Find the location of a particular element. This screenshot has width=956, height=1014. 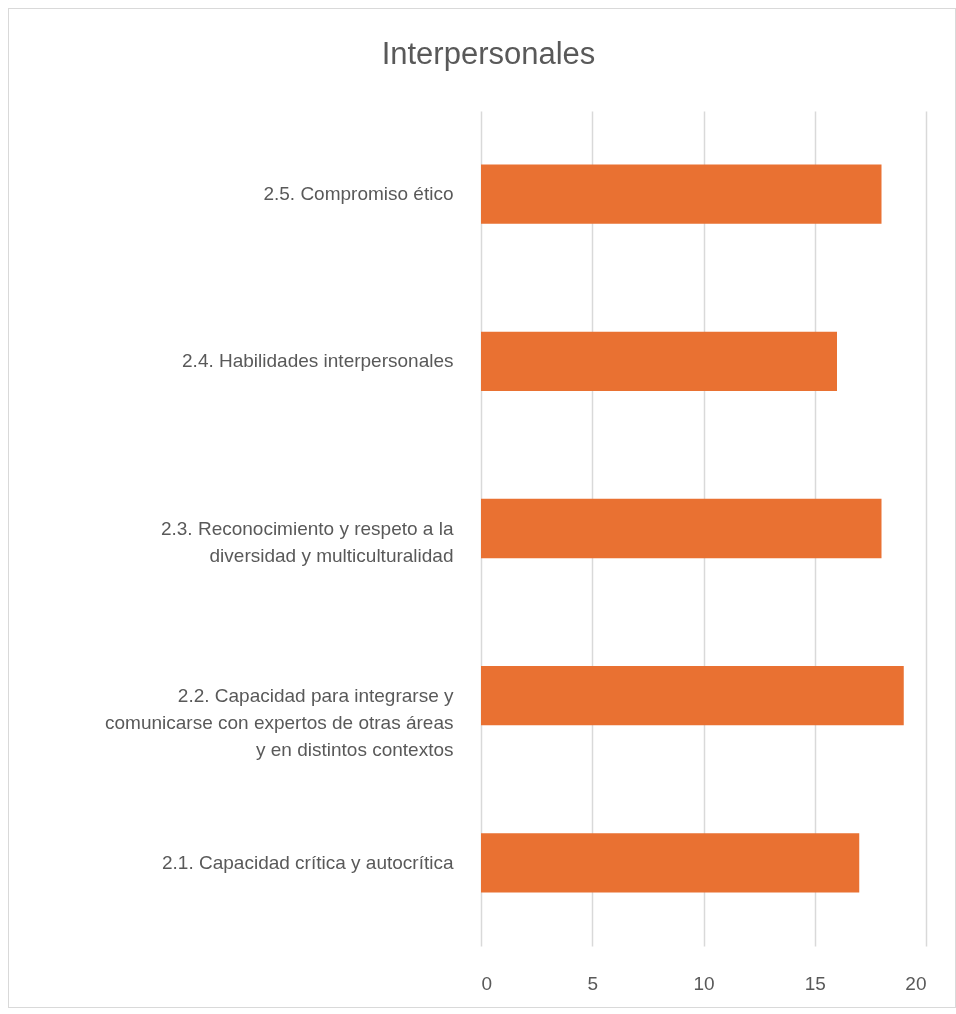

y-tick-label: 2.2. Capacidad para integrarse y comunicarse con expertos de otras áreas y en distintos contextos is located at coordinates (279, 722).